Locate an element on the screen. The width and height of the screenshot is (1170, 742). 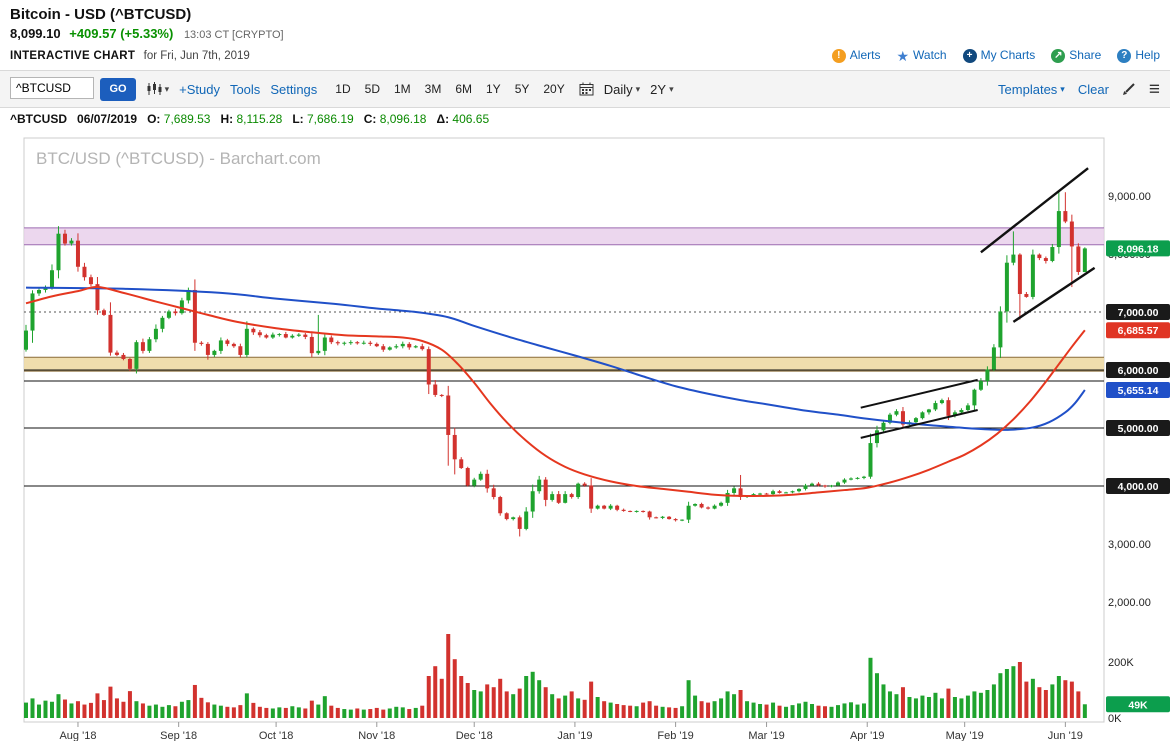
x-axis-label: Apr '19 is located at coordinates (867, 735).